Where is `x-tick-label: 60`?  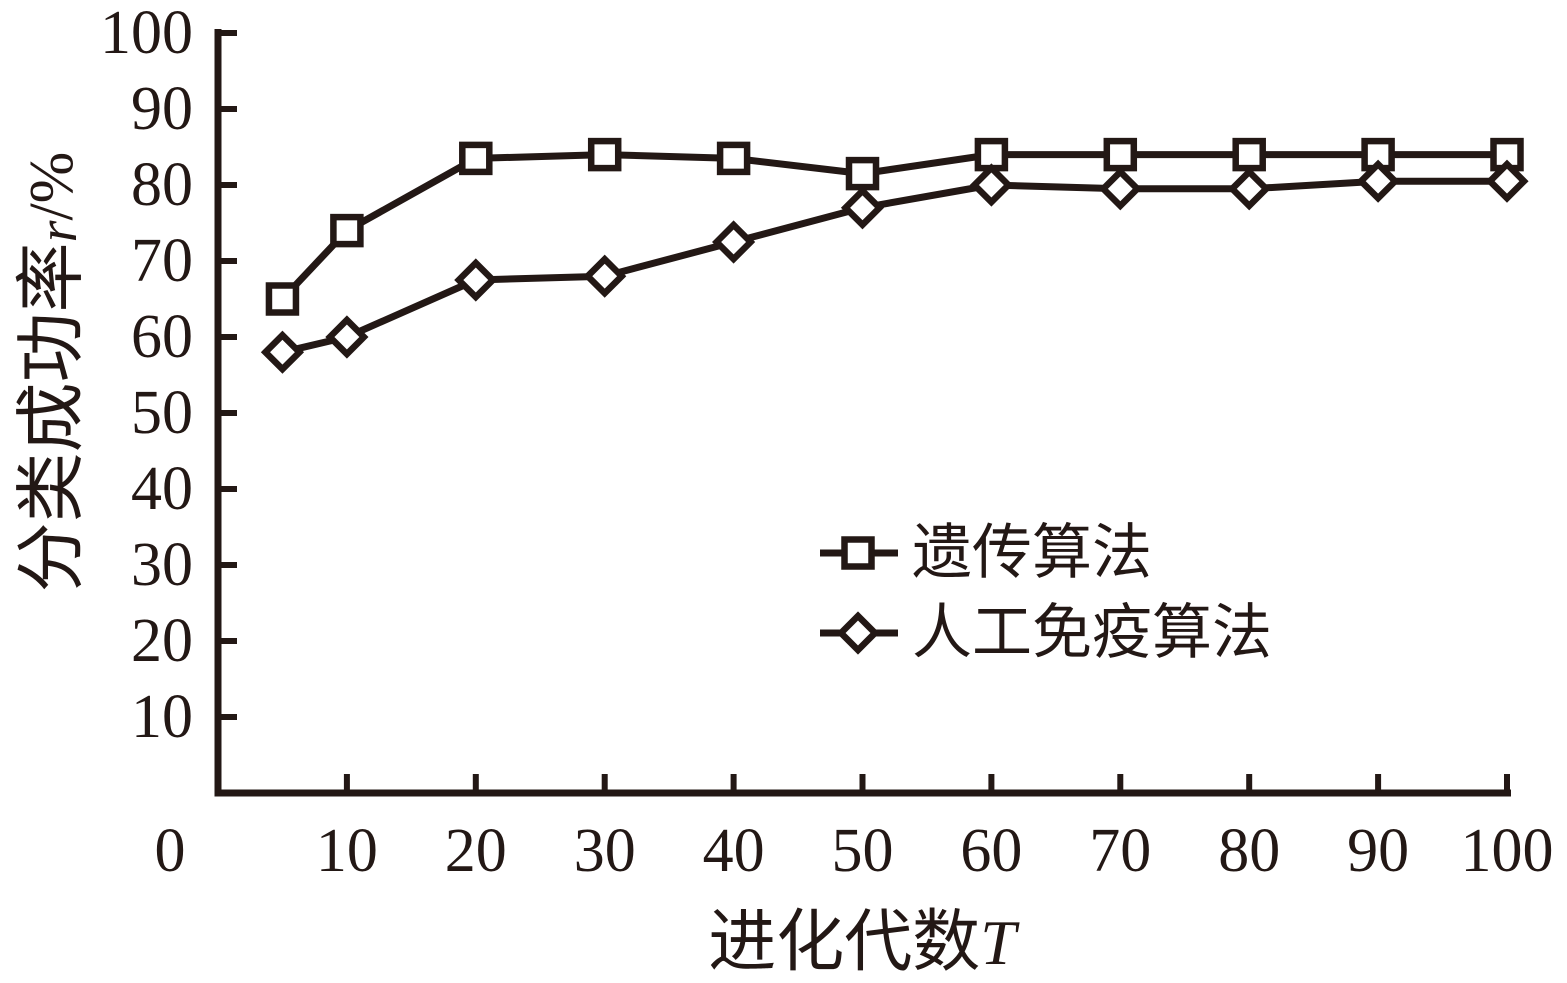 x-tick-label: 60 is located at coordinates (991, 851).